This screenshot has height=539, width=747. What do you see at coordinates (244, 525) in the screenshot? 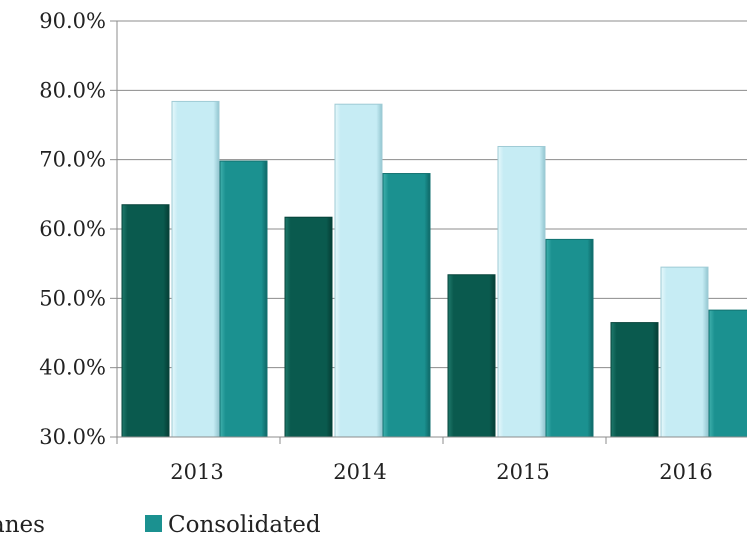
I see `legend-label-consolidated: Consolidated` at bounding box center [244, 525].